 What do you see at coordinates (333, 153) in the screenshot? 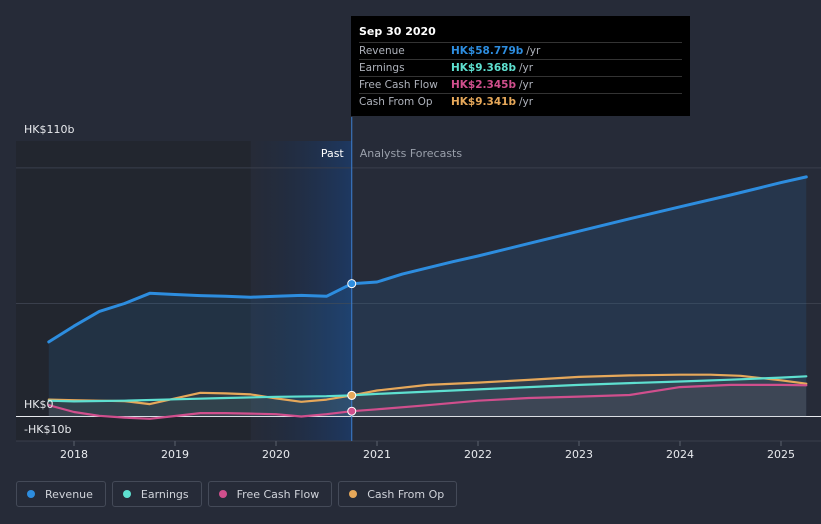
I see `past-label: Past` at bounding box center [333, 153].